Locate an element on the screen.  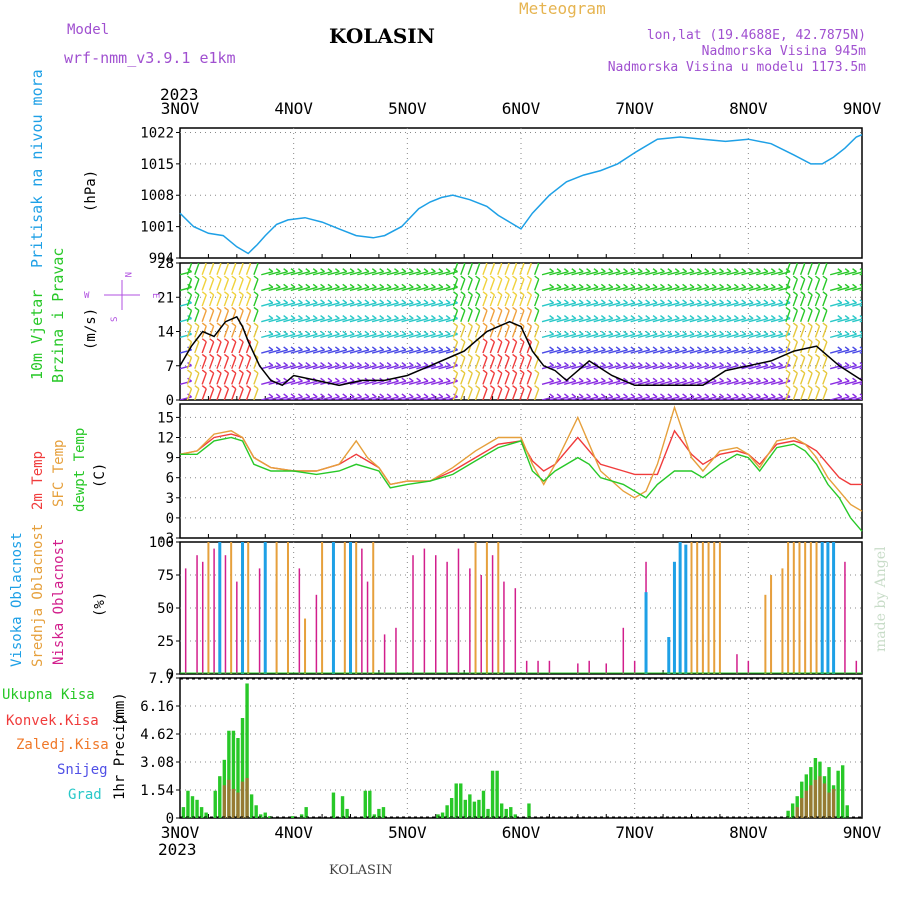
x-tick-label-bottom: 8NOV is located at coordinates (748, 832).